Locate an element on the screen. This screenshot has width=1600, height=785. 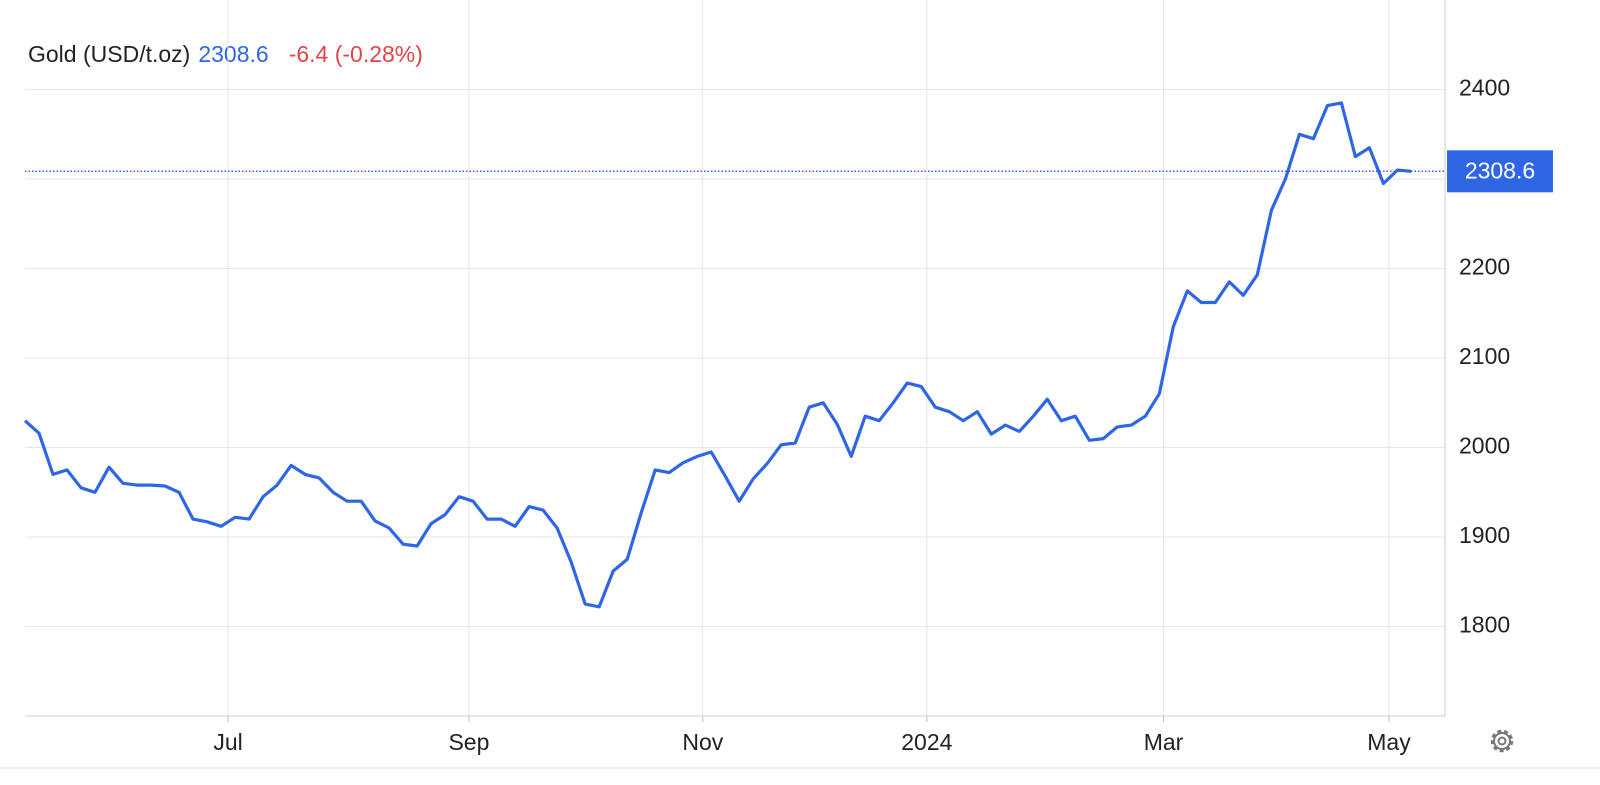
x-tick-label: Jul is located at coordinates (227, 742).